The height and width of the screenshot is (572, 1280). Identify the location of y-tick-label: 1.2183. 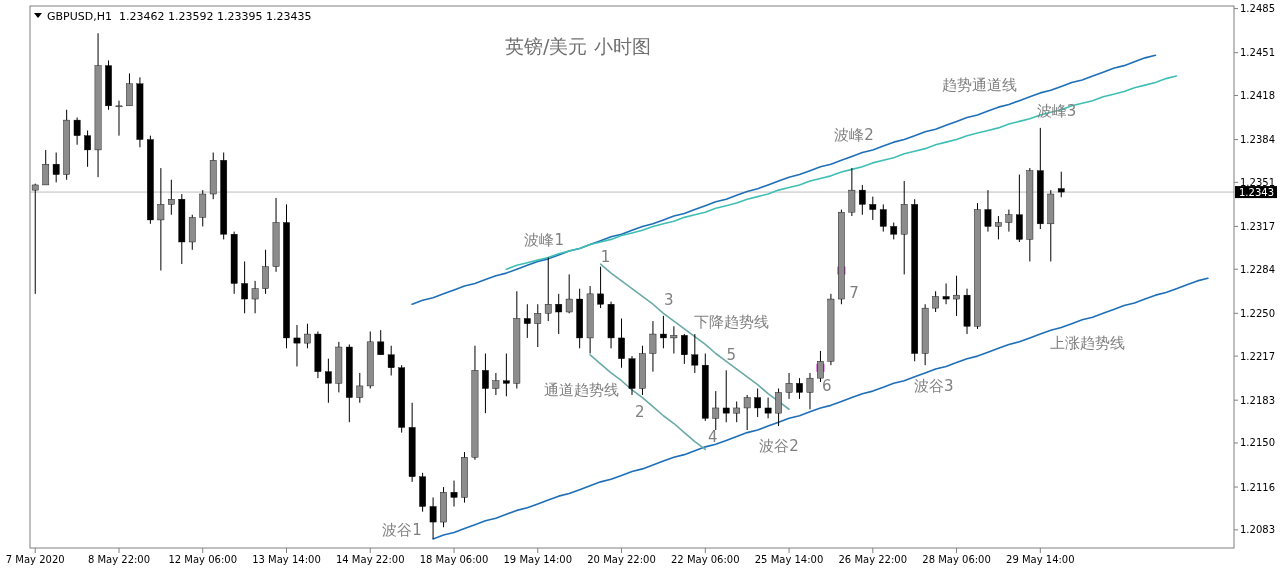
(1257, 400).